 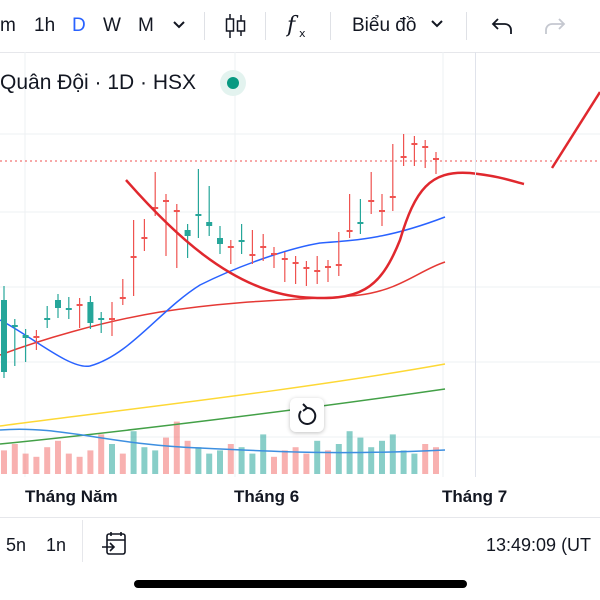 I want to click on indicators-fx-icon: f x, so click(x=295, y=26).